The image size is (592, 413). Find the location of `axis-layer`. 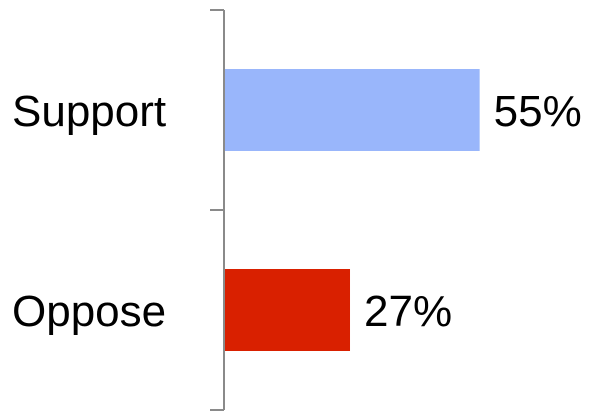

axis-layer is located at coordinates (217, 210).